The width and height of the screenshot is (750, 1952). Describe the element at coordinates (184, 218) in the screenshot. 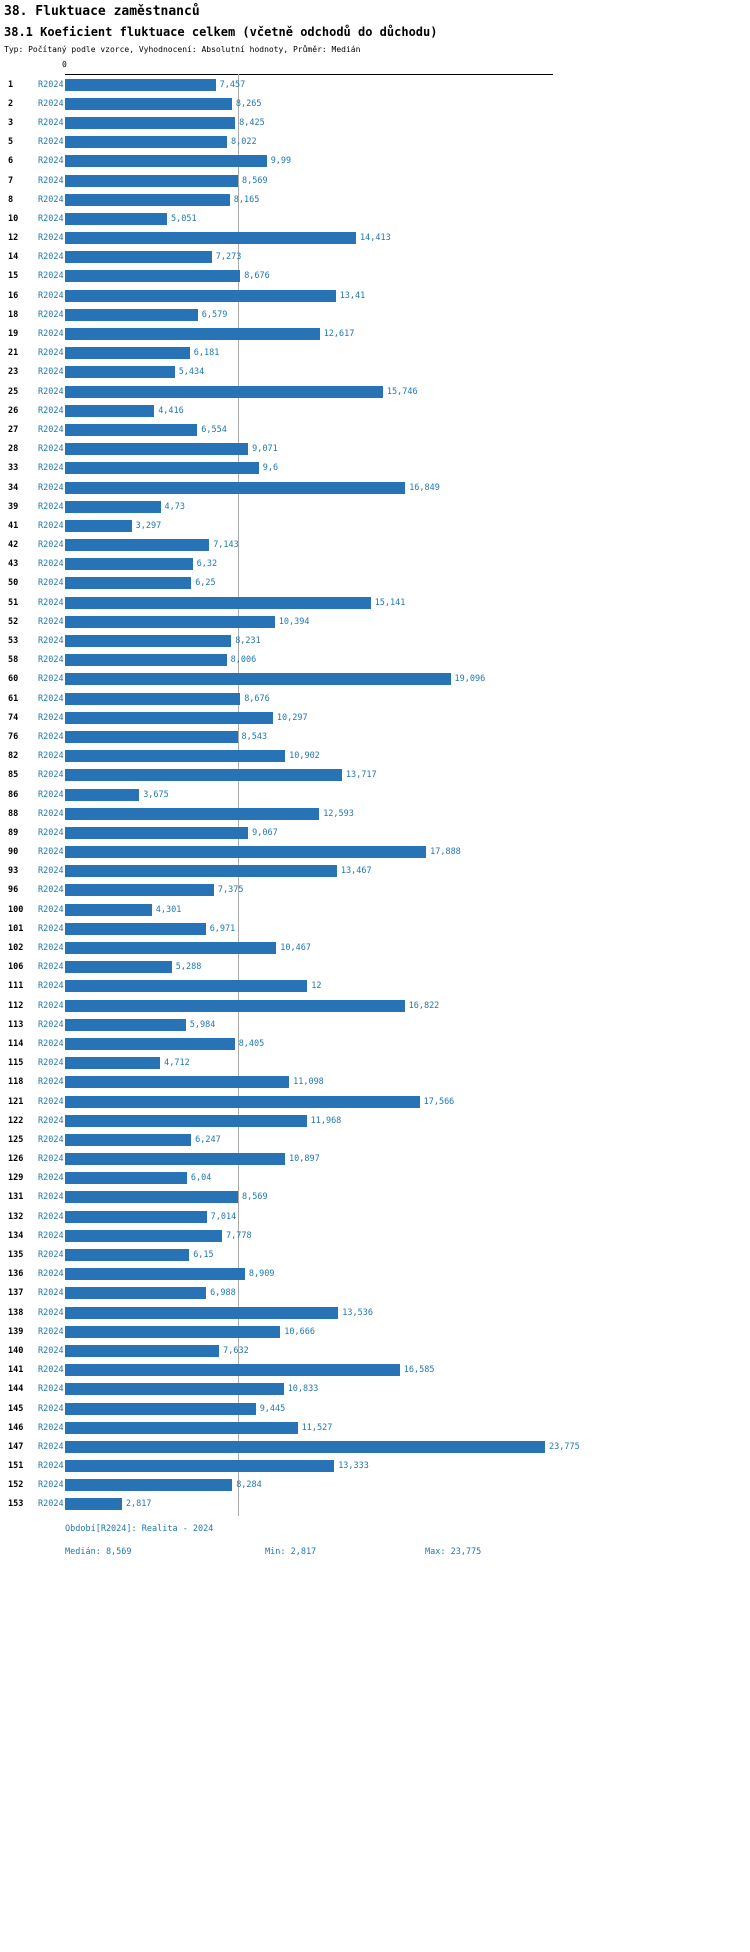

I see `value-label: 5,051` at that location.